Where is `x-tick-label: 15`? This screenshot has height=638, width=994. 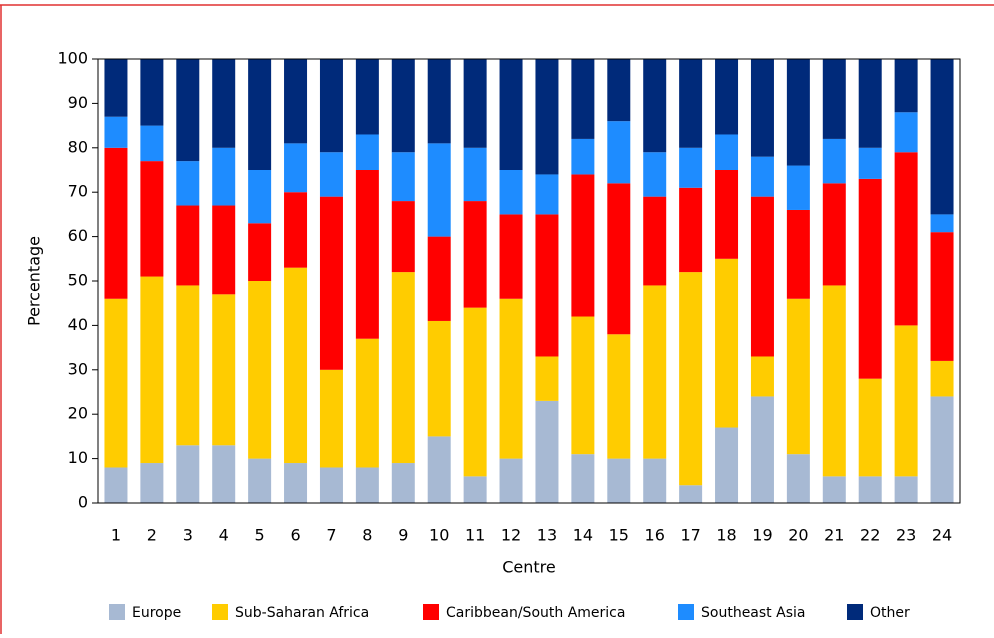
x-tick-label: 15 is located at coordinates (619, 535).